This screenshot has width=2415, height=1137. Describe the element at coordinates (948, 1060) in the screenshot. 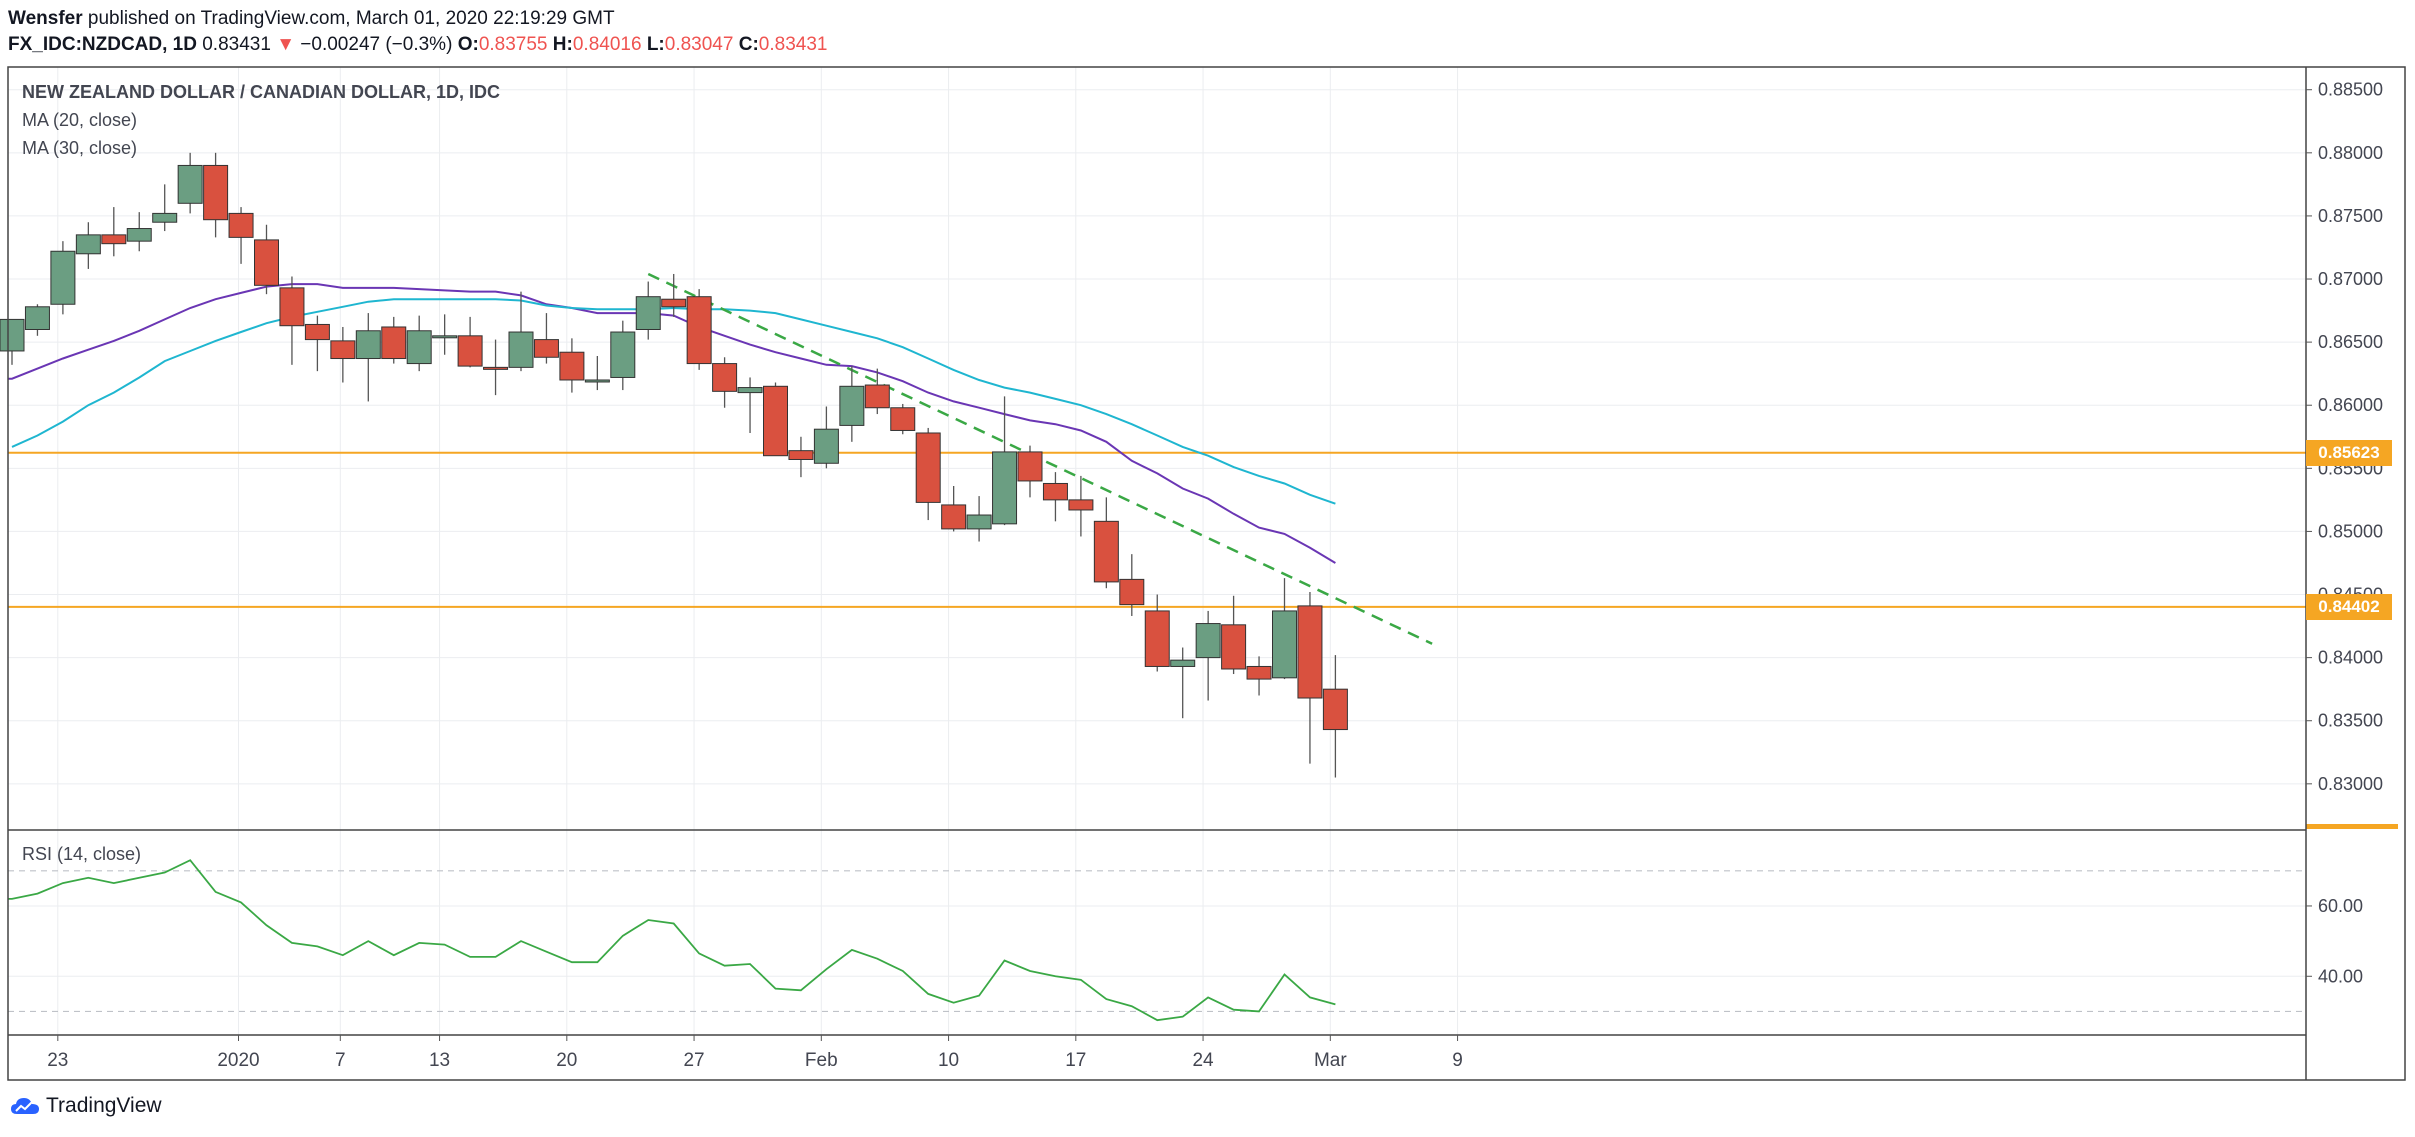

I see `time-tick-label: 10` at that location.